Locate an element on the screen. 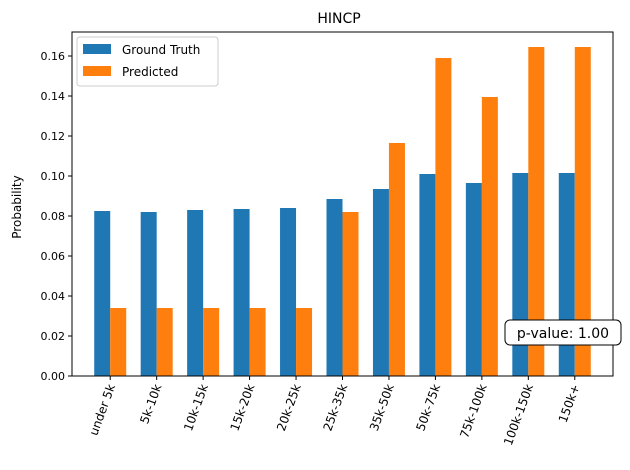 This screenshot has width=630, height=470. x-tick-label: 35k-50k is located at coordinates (382, 407).